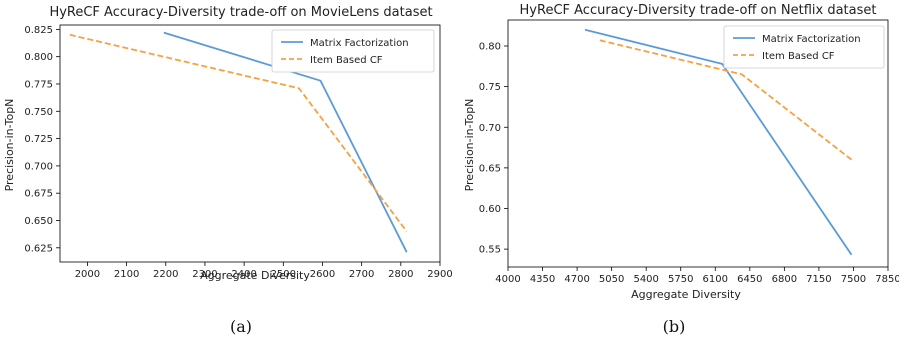  What do you see at coordinates (400, 274) in the screenshot?
I see `x-tick-label: 2800` at bounding box center [400, 274].